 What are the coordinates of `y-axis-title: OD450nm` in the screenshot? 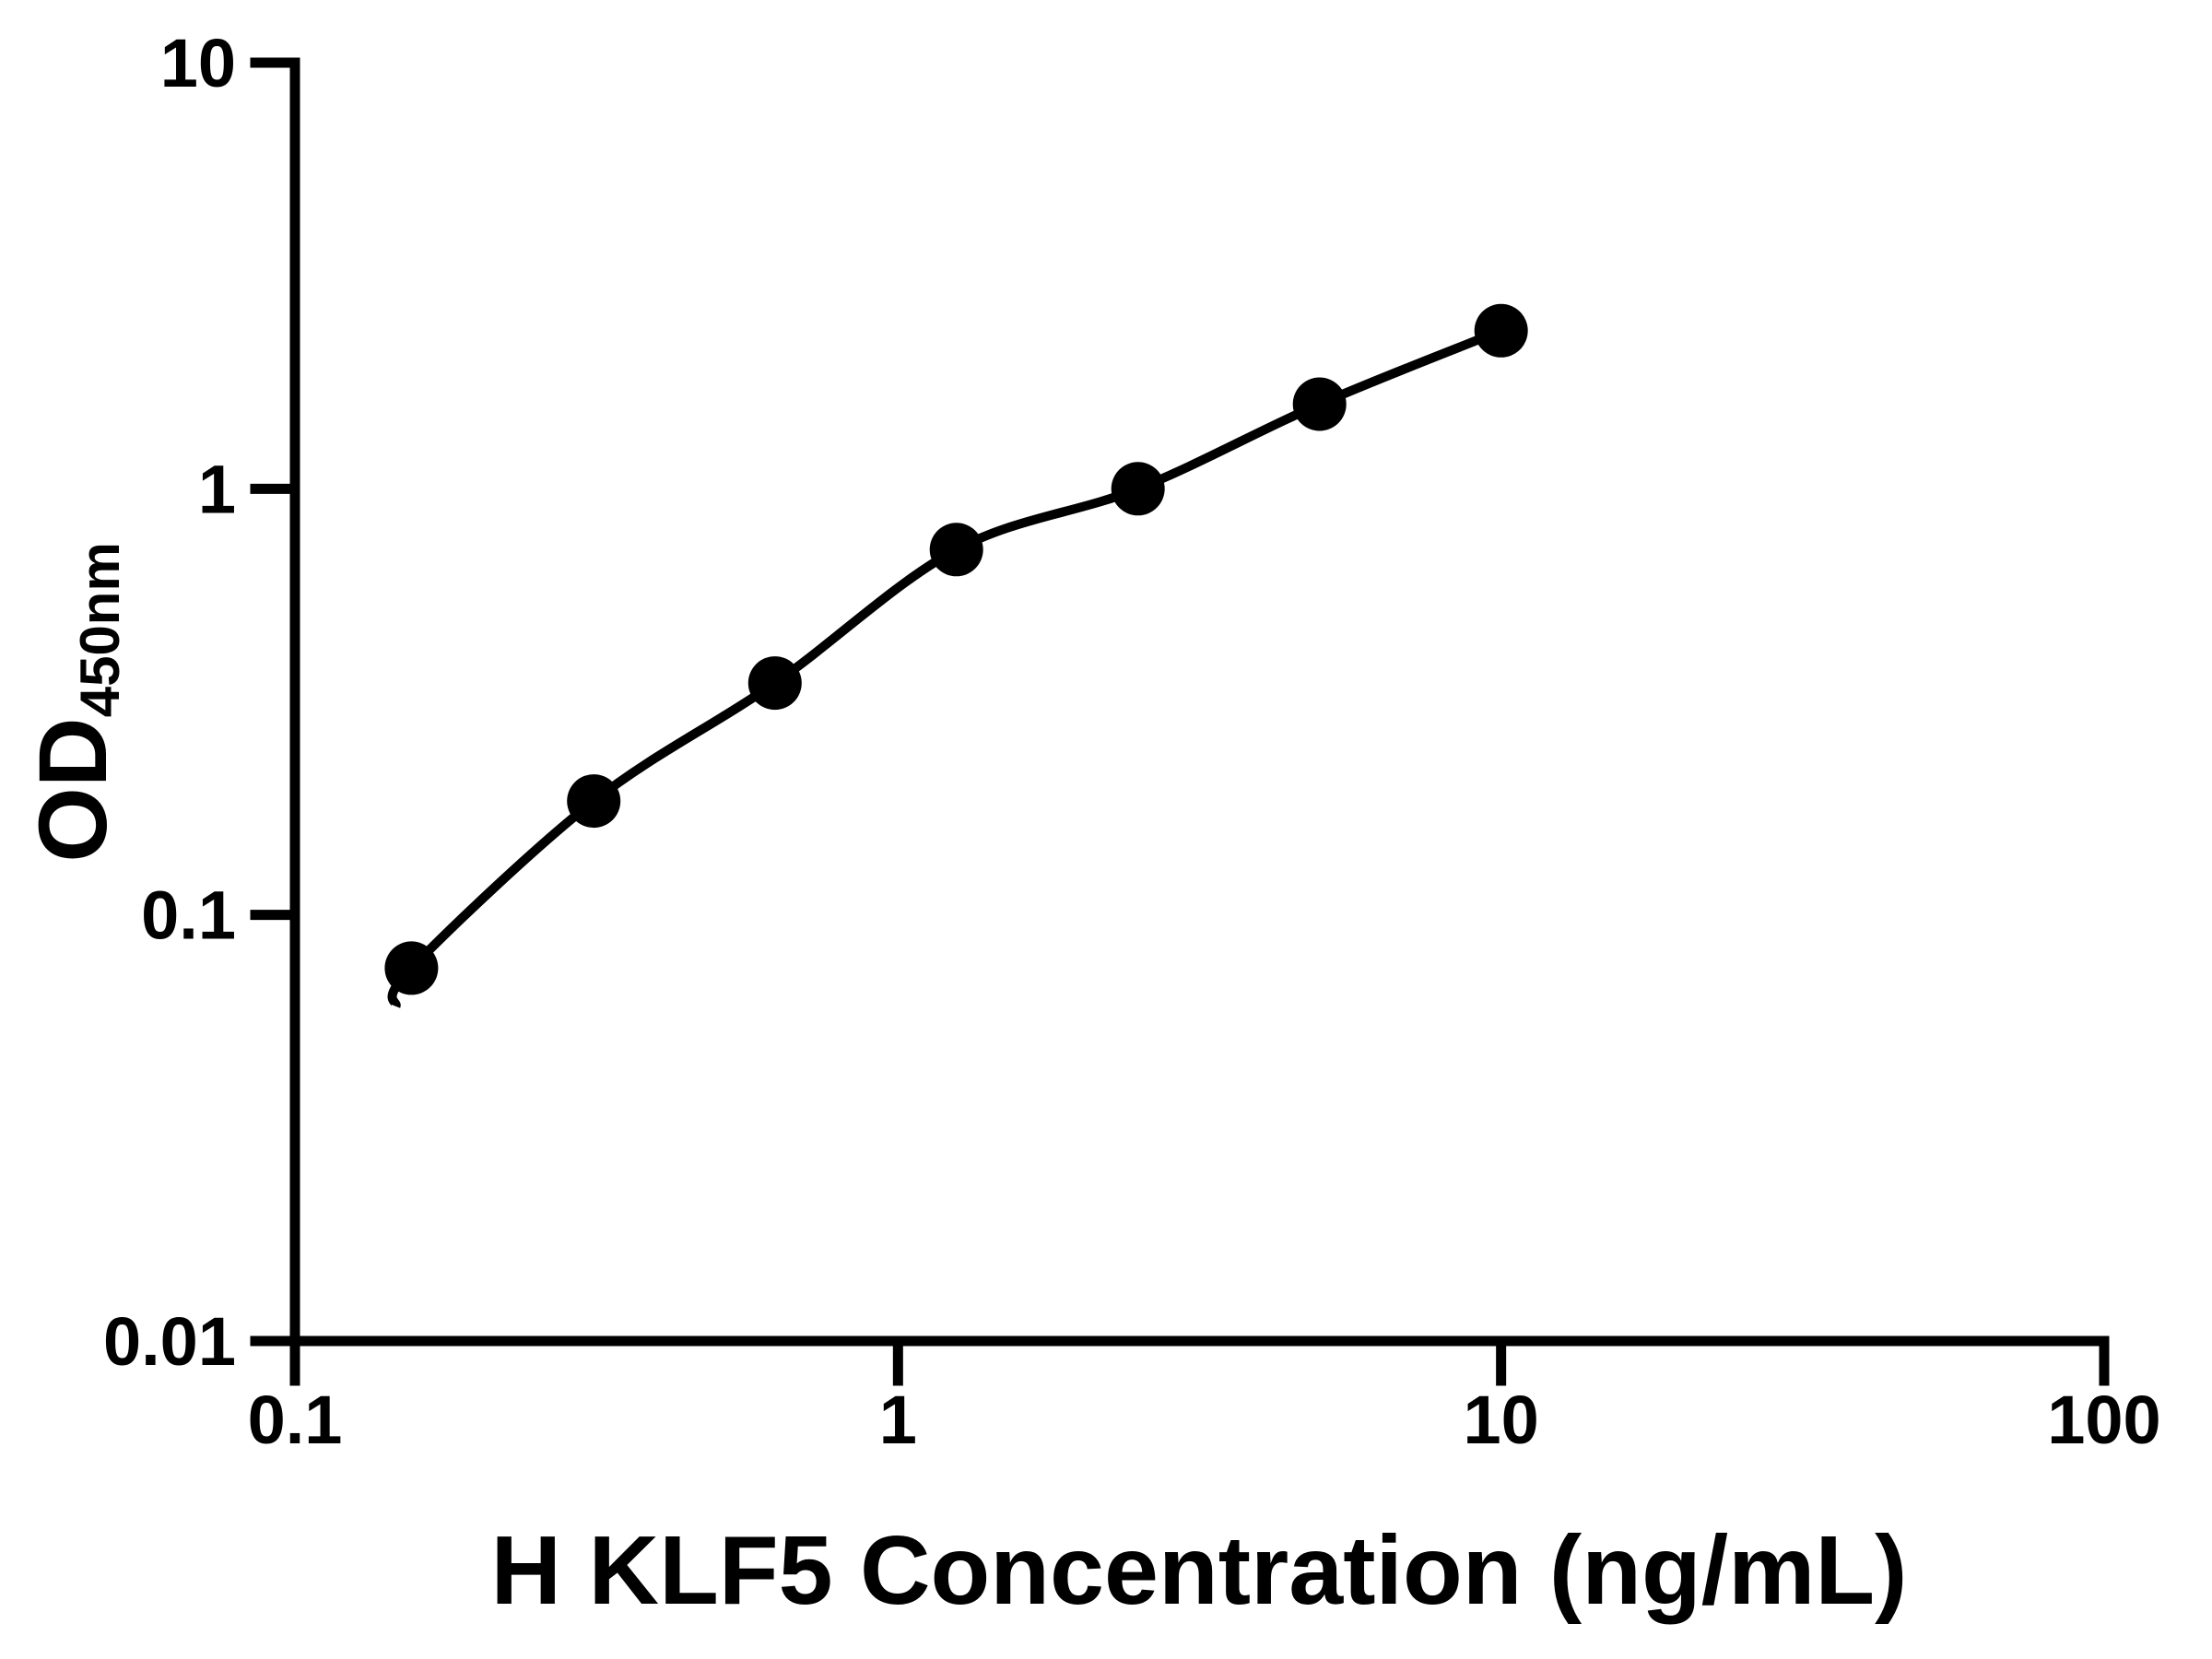 It's located at (75, 702).